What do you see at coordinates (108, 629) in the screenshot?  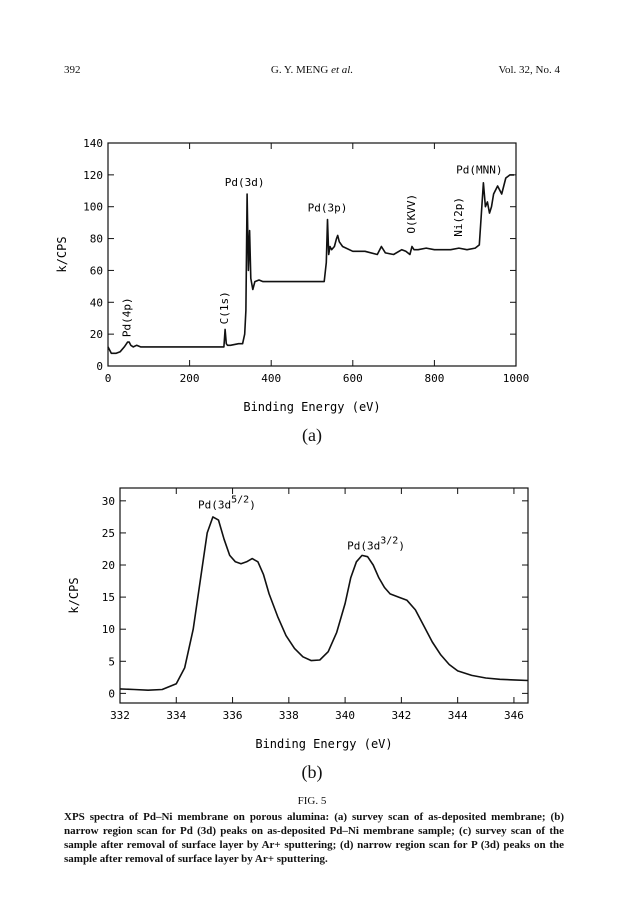 I see `y-tick-label: 10` at bounding box center [108, 629].